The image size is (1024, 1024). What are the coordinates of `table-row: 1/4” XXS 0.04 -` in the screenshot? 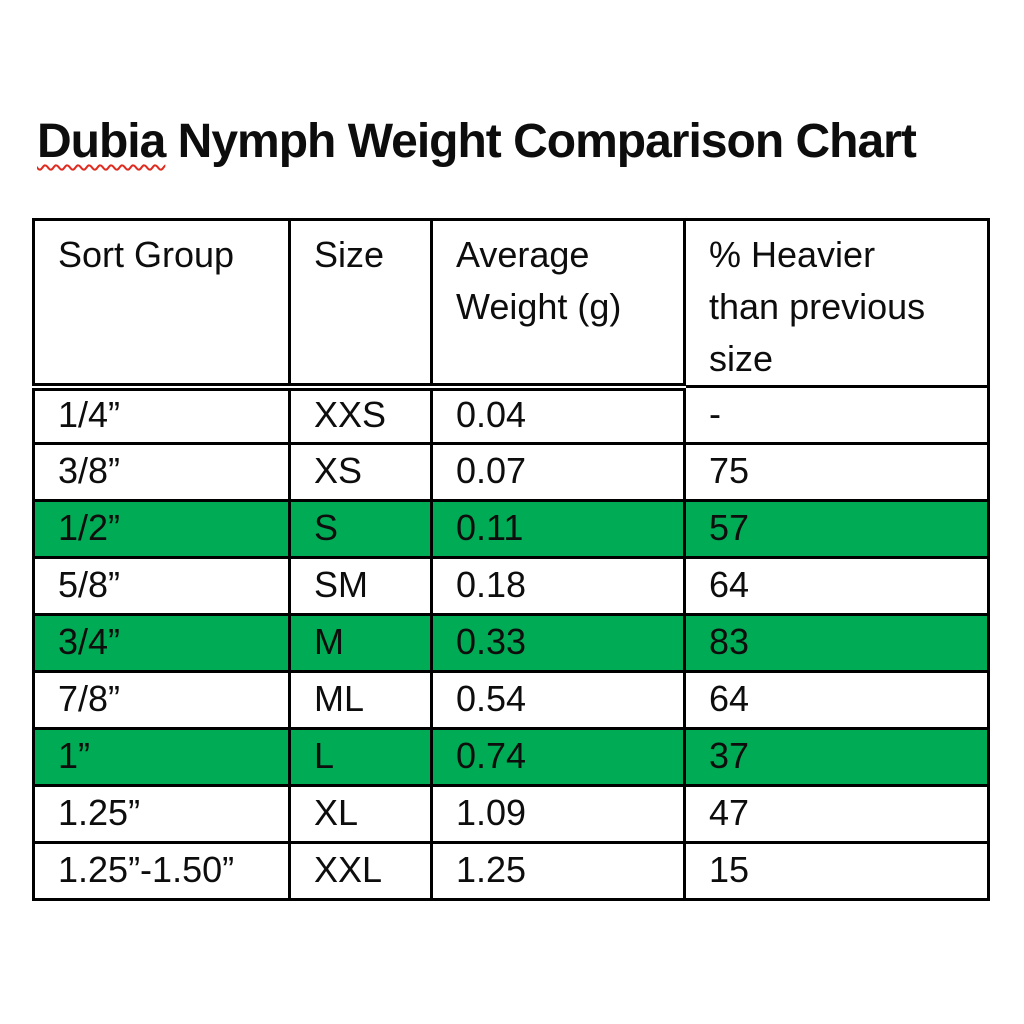 It's located at (511, 415).